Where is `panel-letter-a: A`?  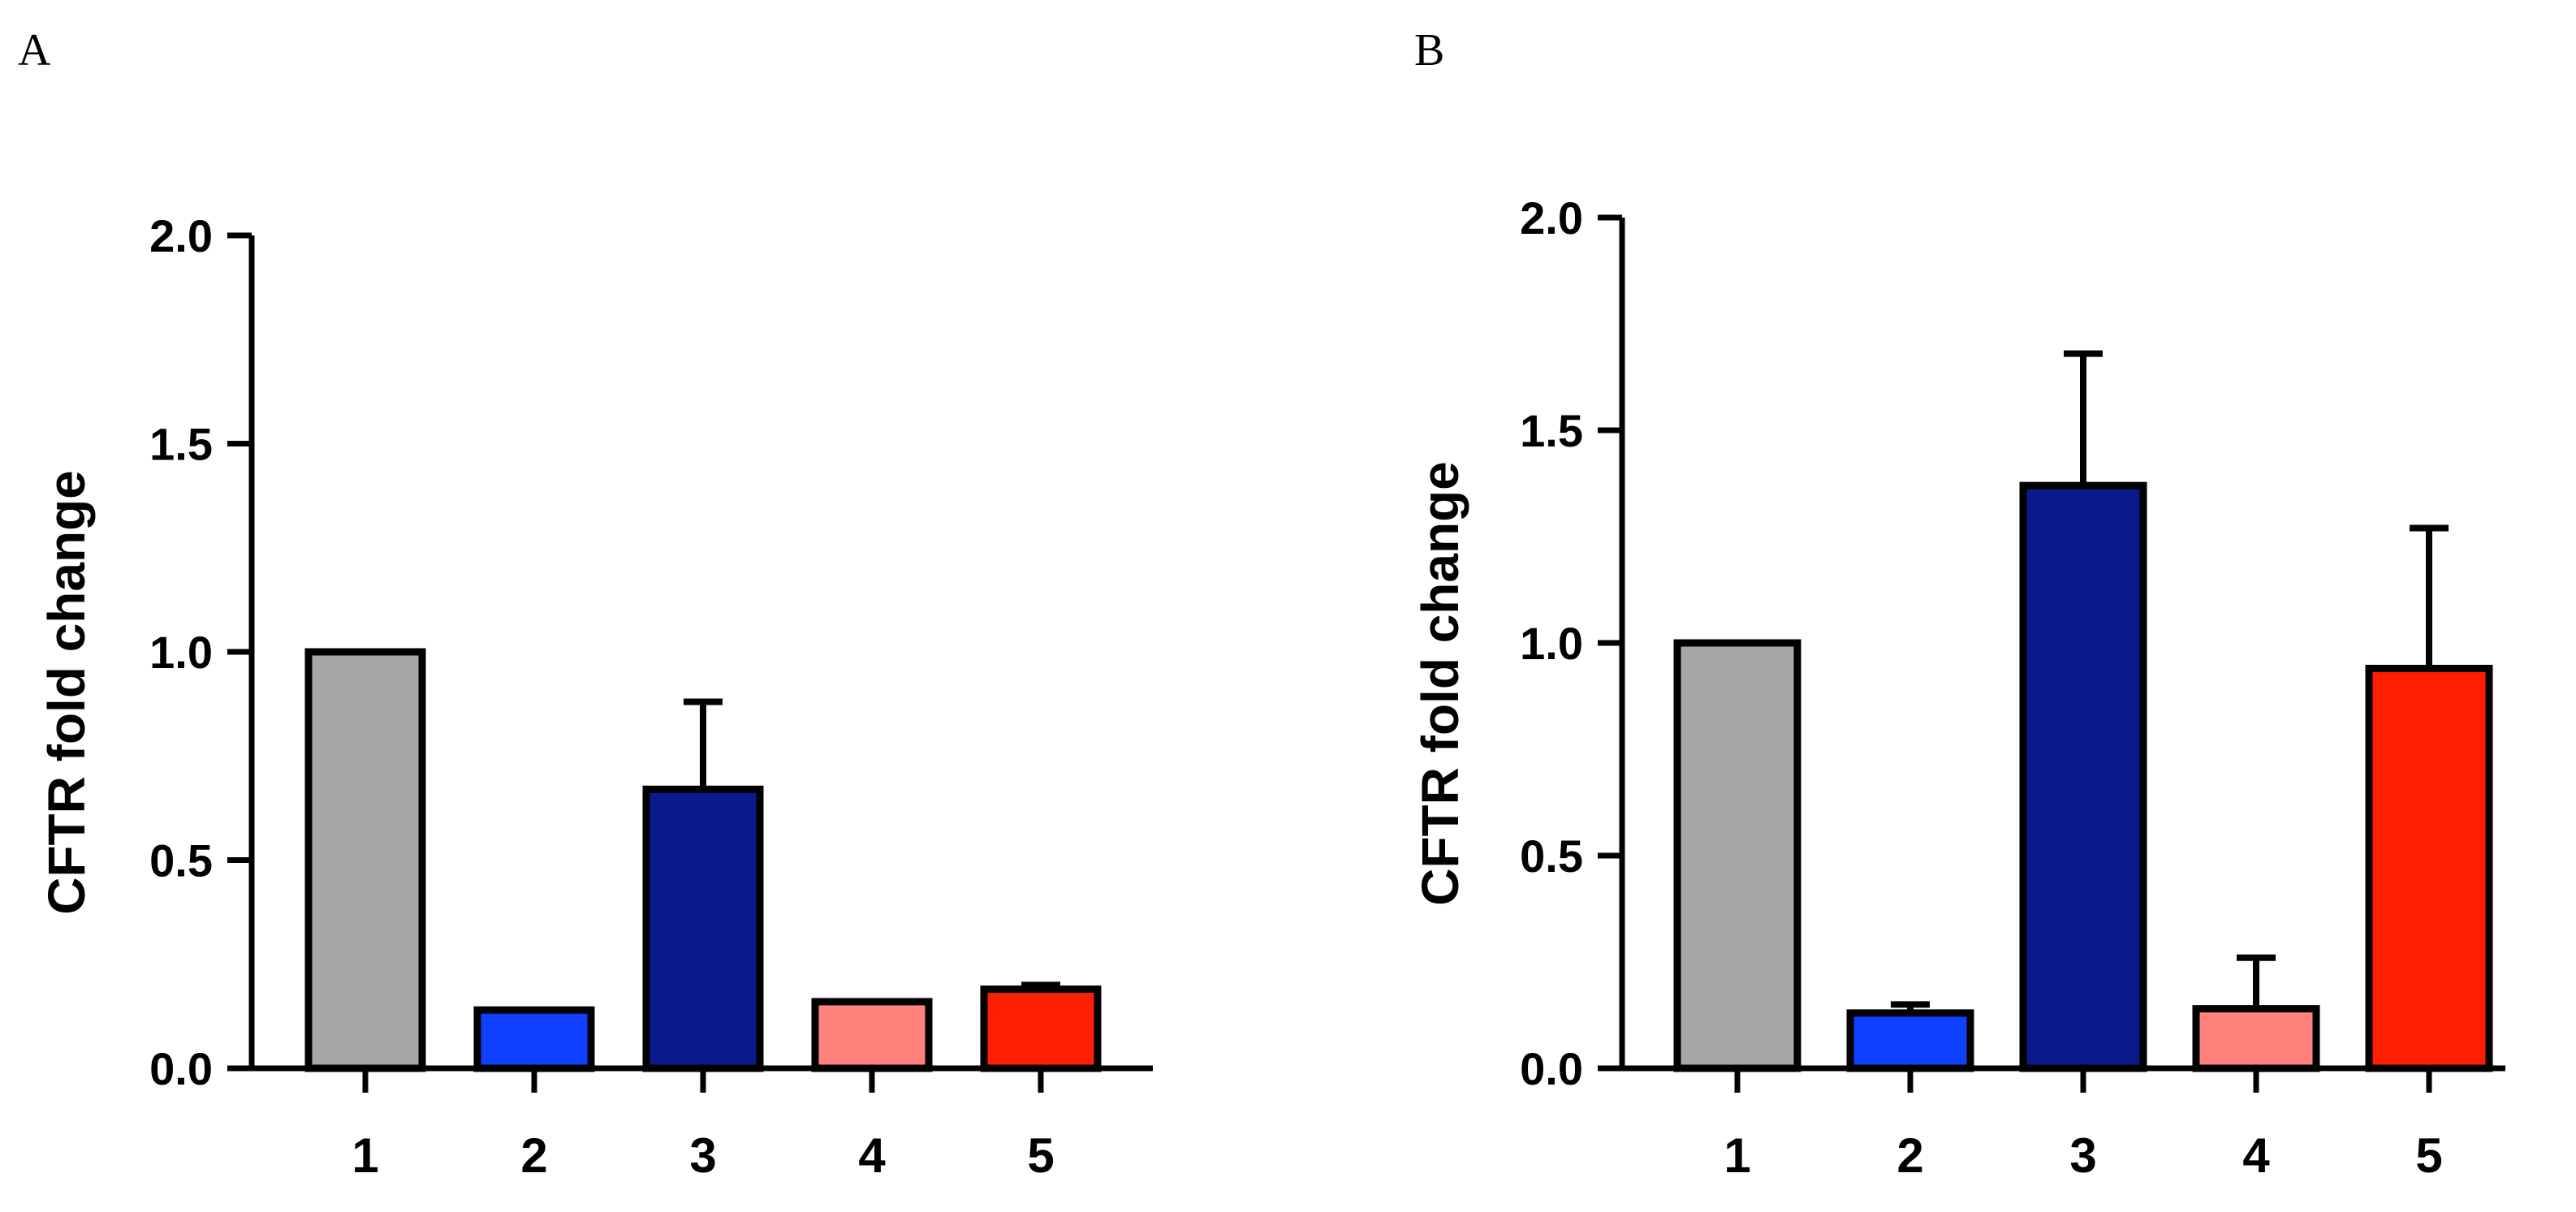
panel-letter-a: A is located at coordinates (34, 50).